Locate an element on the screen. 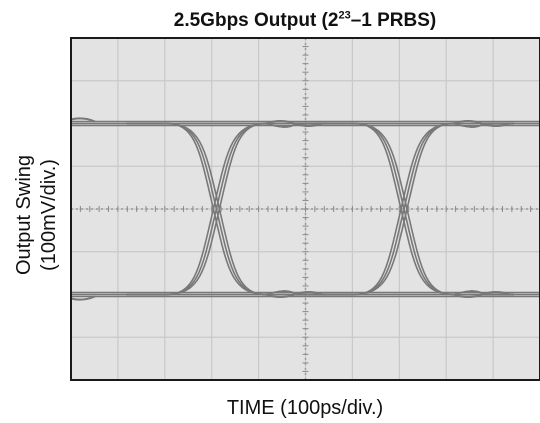  chart-title: 2.5Gbps Output (223–1 PRBS) is located at coordinates (305, 21).